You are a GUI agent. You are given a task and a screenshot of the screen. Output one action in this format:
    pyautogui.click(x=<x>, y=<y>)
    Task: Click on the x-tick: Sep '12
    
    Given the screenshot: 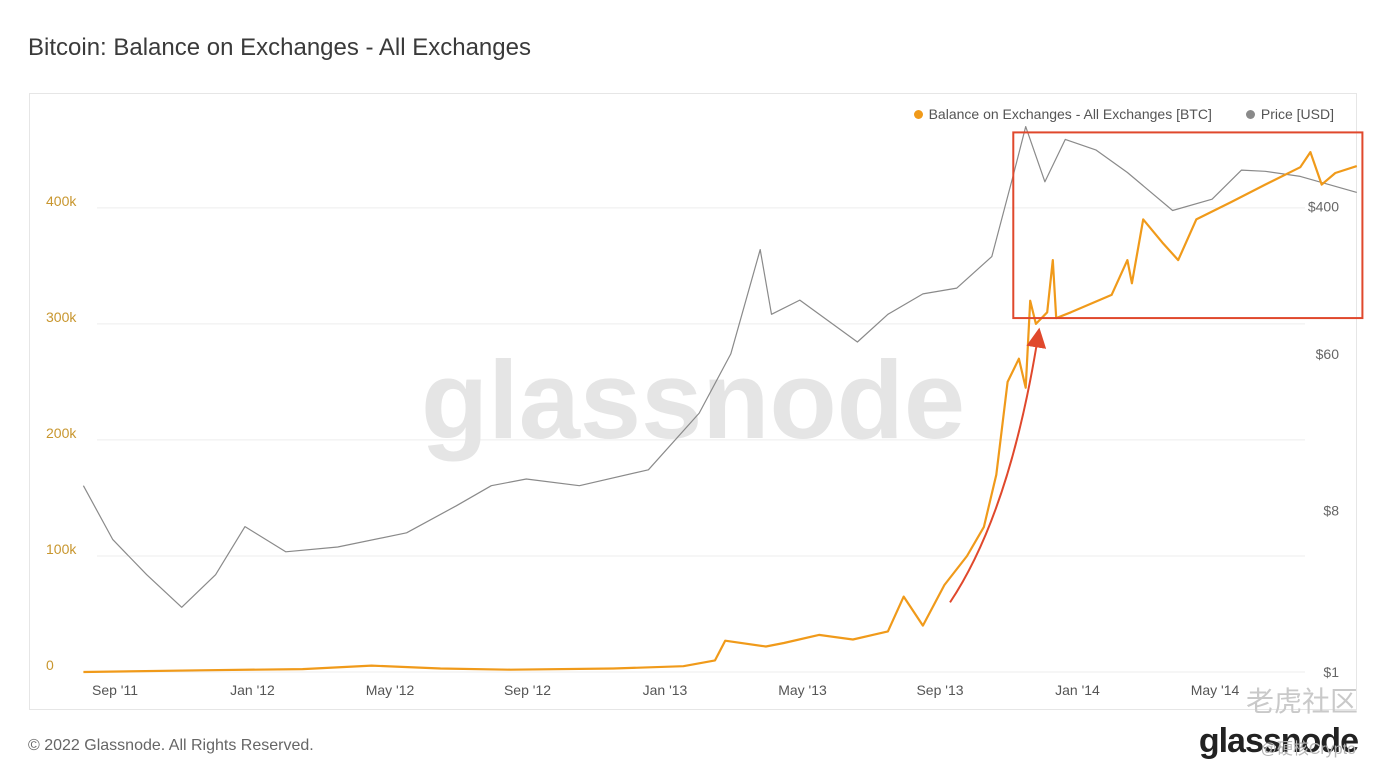 What is the action you would take?
    pyautogui.click(x=527, y=690)
    